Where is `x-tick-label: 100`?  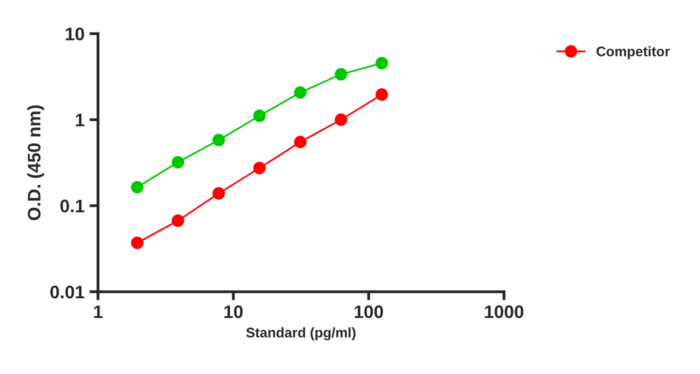 x-tick-label: 100 is located at coordinates (368, 311).